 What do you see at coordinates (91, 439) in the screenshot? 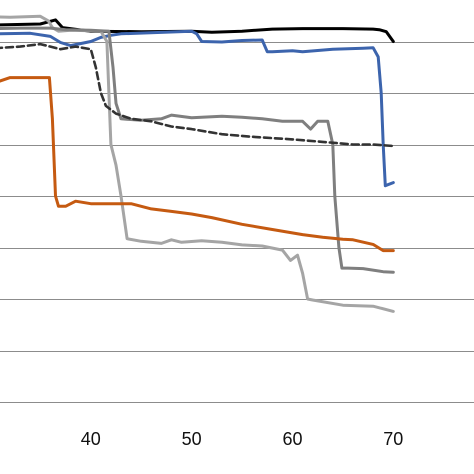
I see `x-tick-label-40: 40` at bounding box center [91, 439].